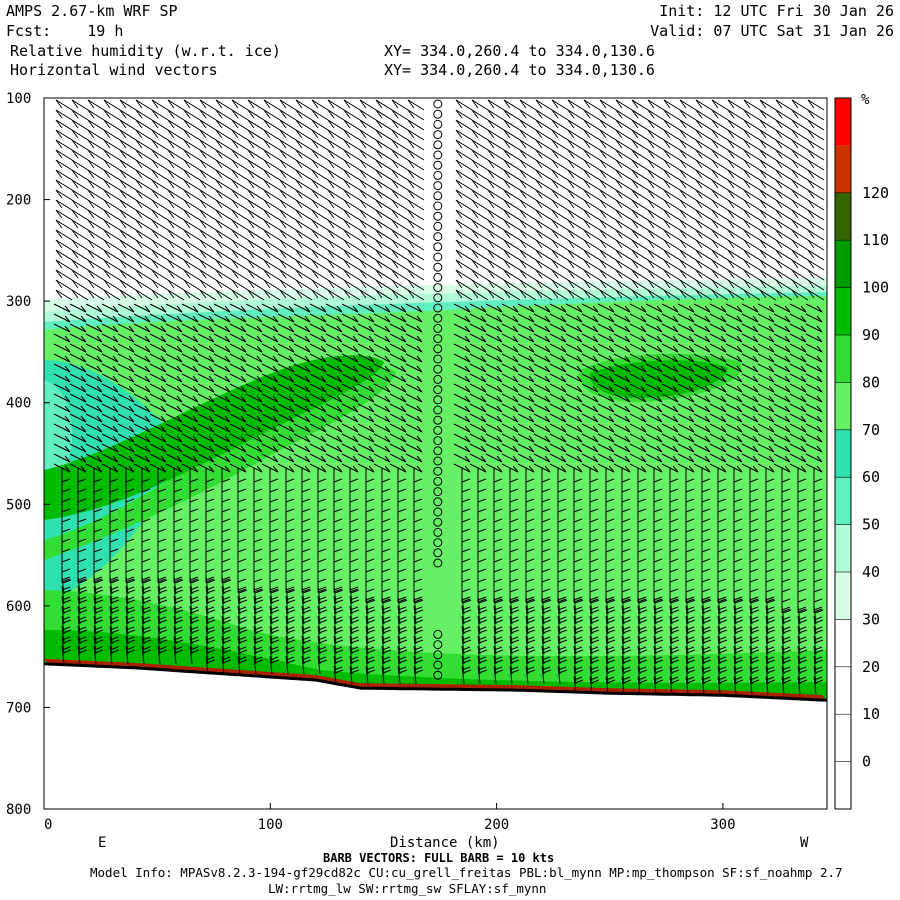  I want to click on colorbar-label: 100, so click(875, 288).